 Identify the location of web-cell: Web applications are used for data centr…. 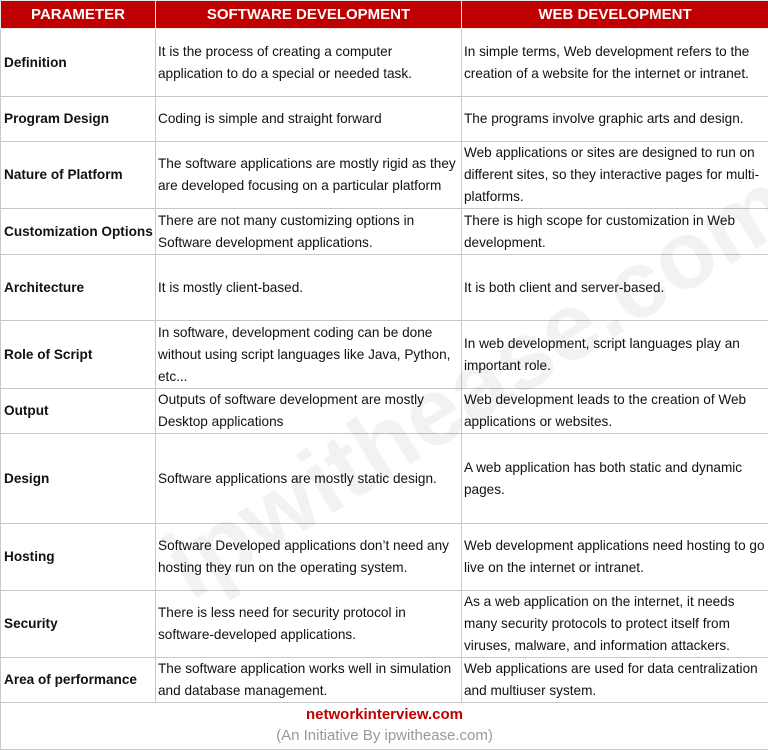
(614, 680).